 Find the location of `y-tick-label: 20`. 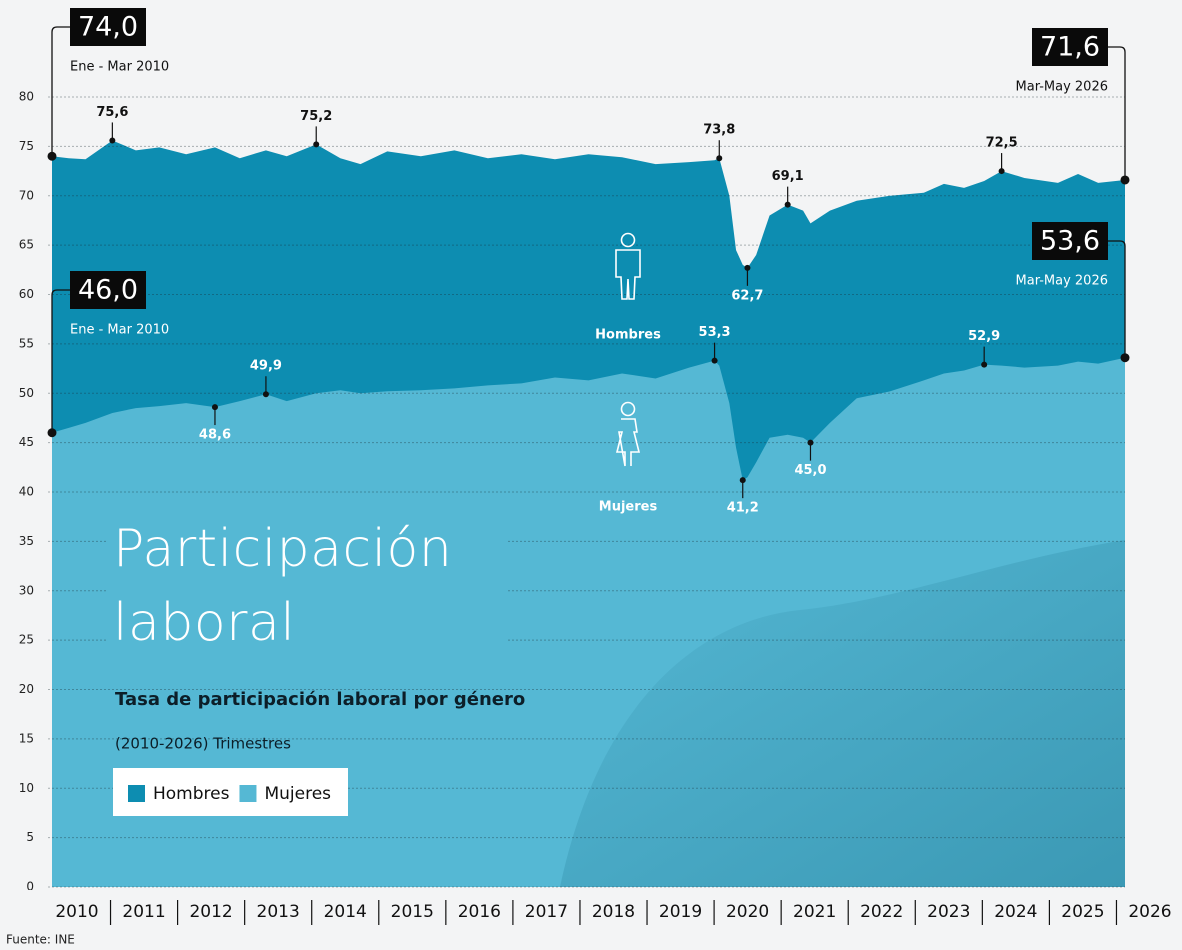

y-tick-label: 20 is located at coordinates (26, 689).